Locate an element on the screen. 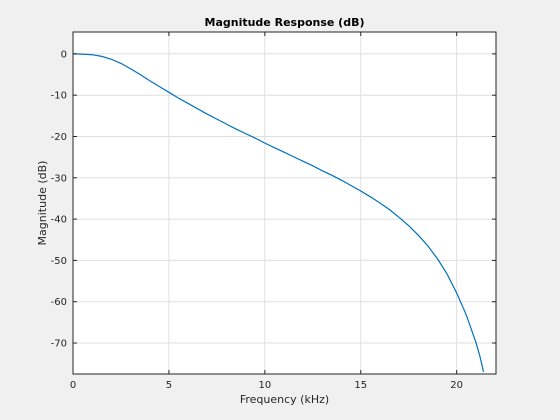  y-tick-label: -40 is located at coordinates (59, 220).